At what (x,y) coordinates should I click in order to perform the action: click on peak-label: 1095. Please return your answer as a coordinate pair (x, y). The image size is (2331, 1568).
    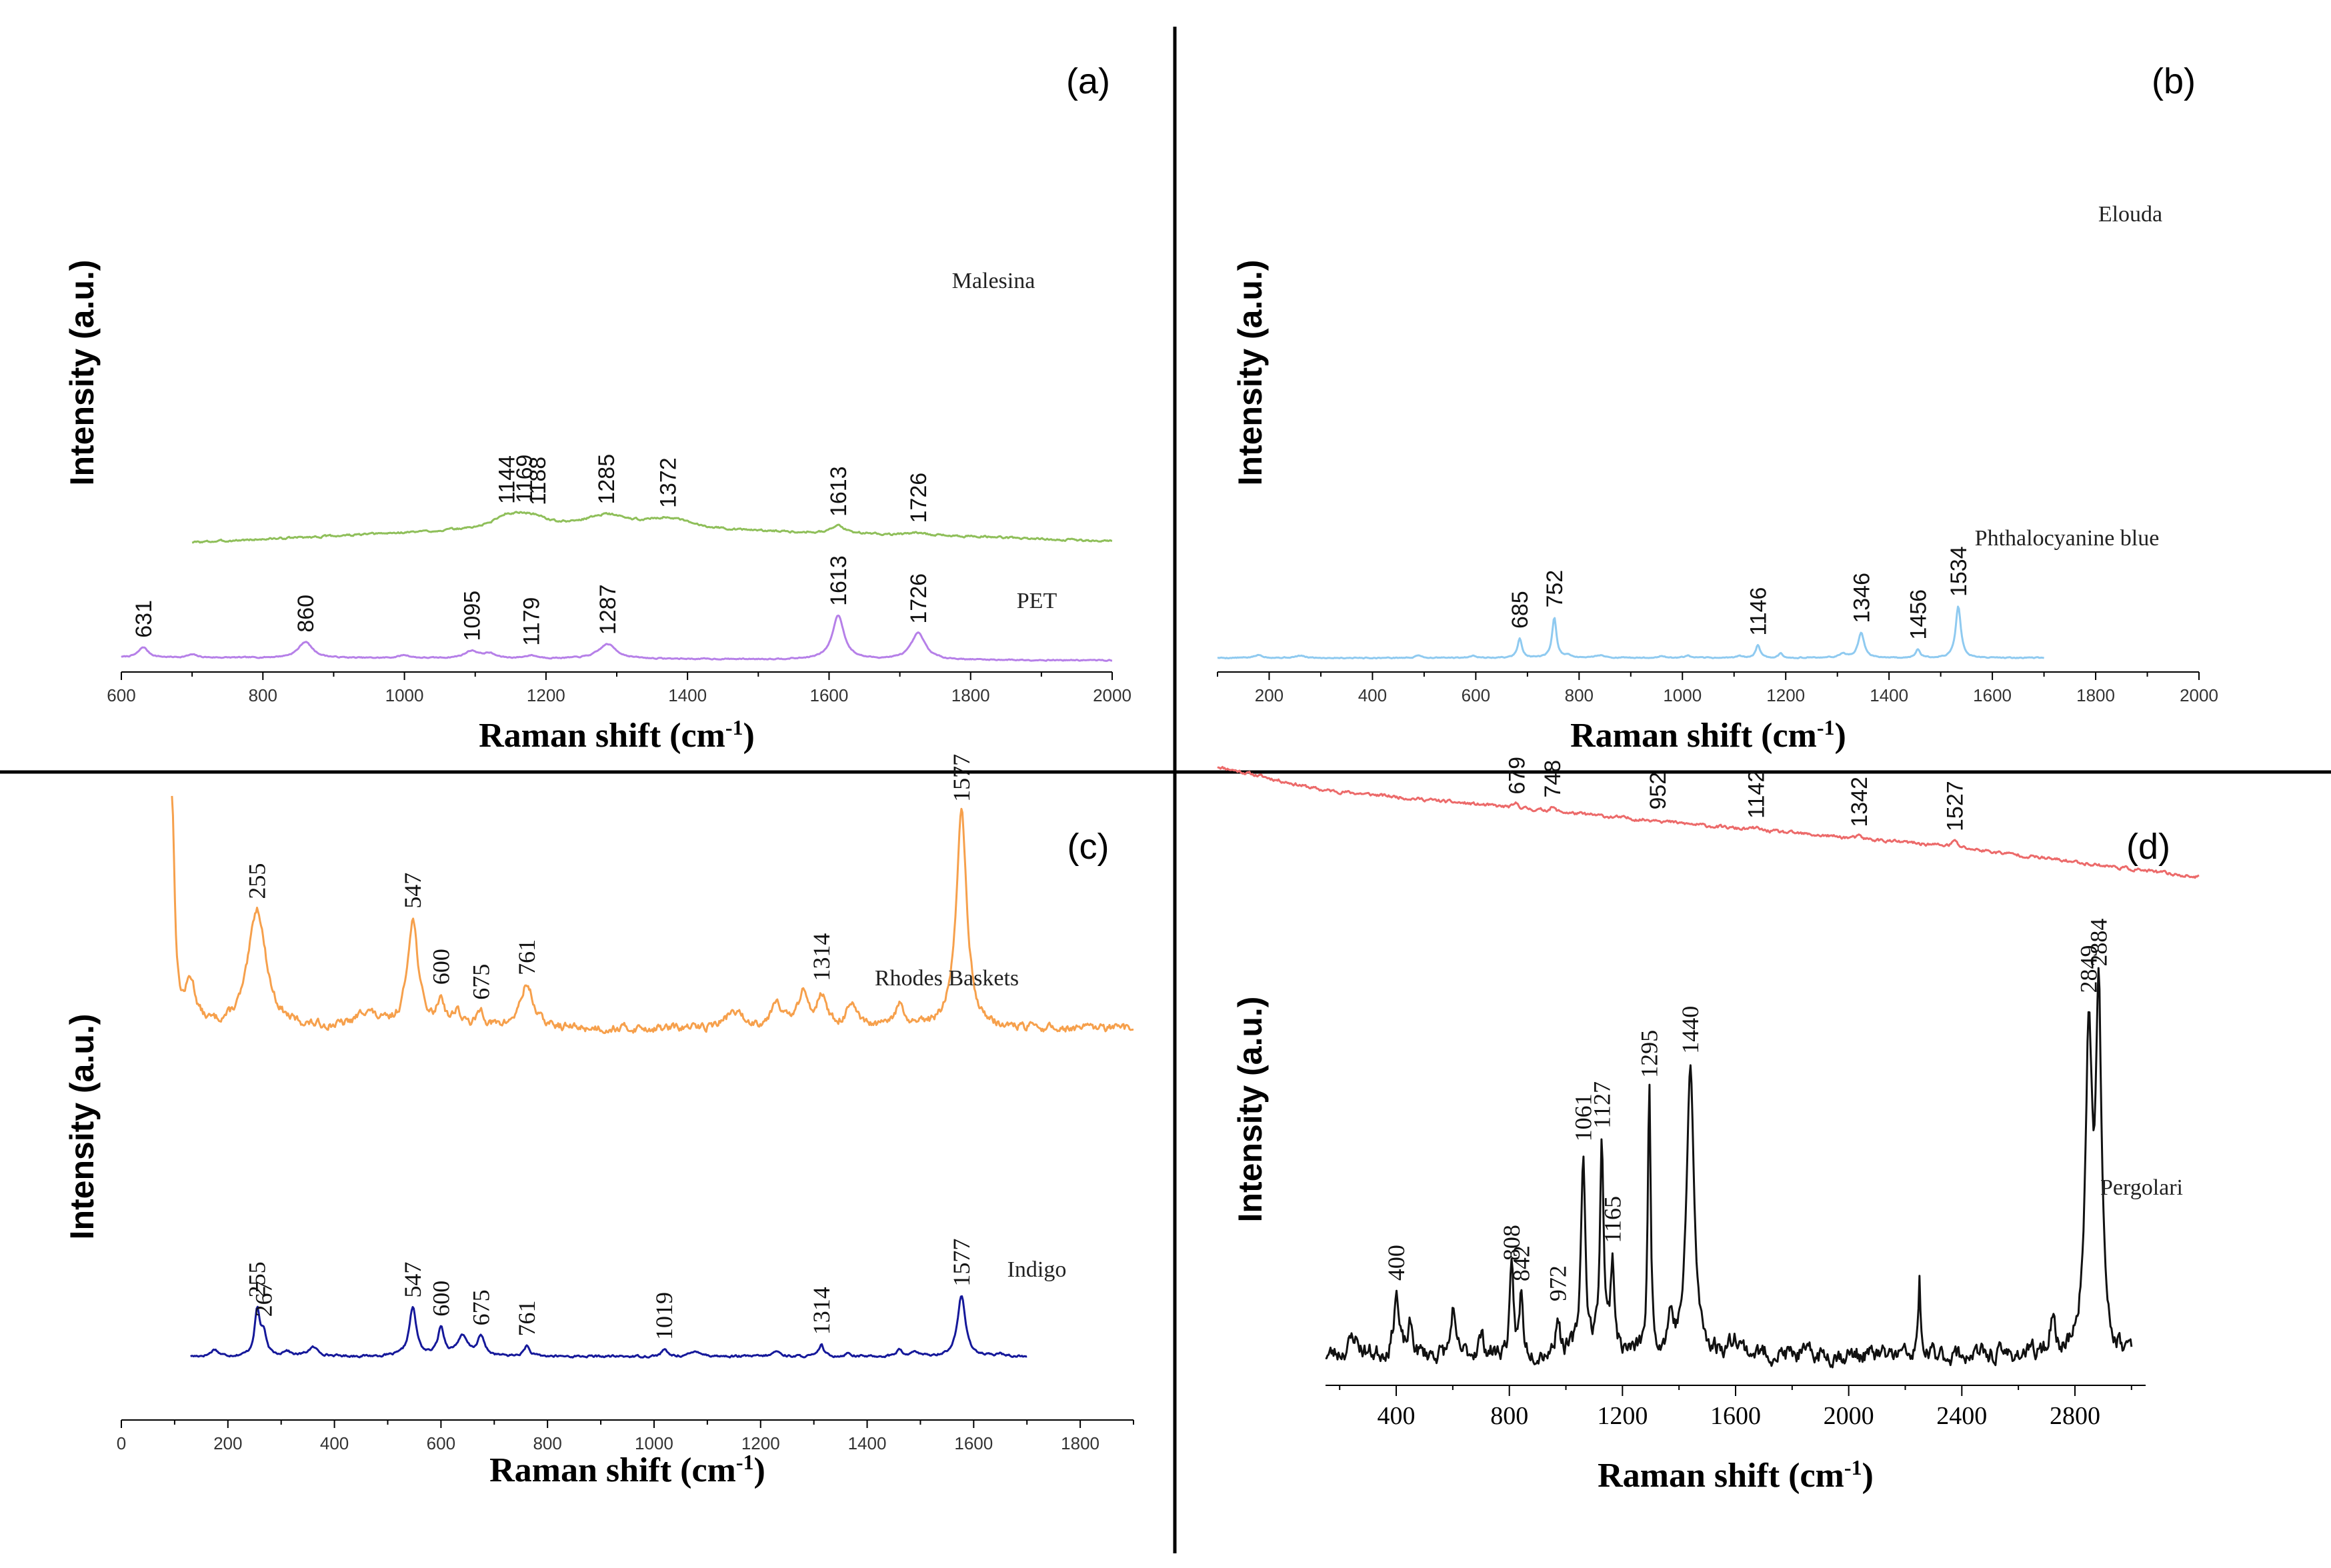
    Looking at the image, I should click on (472, 616).